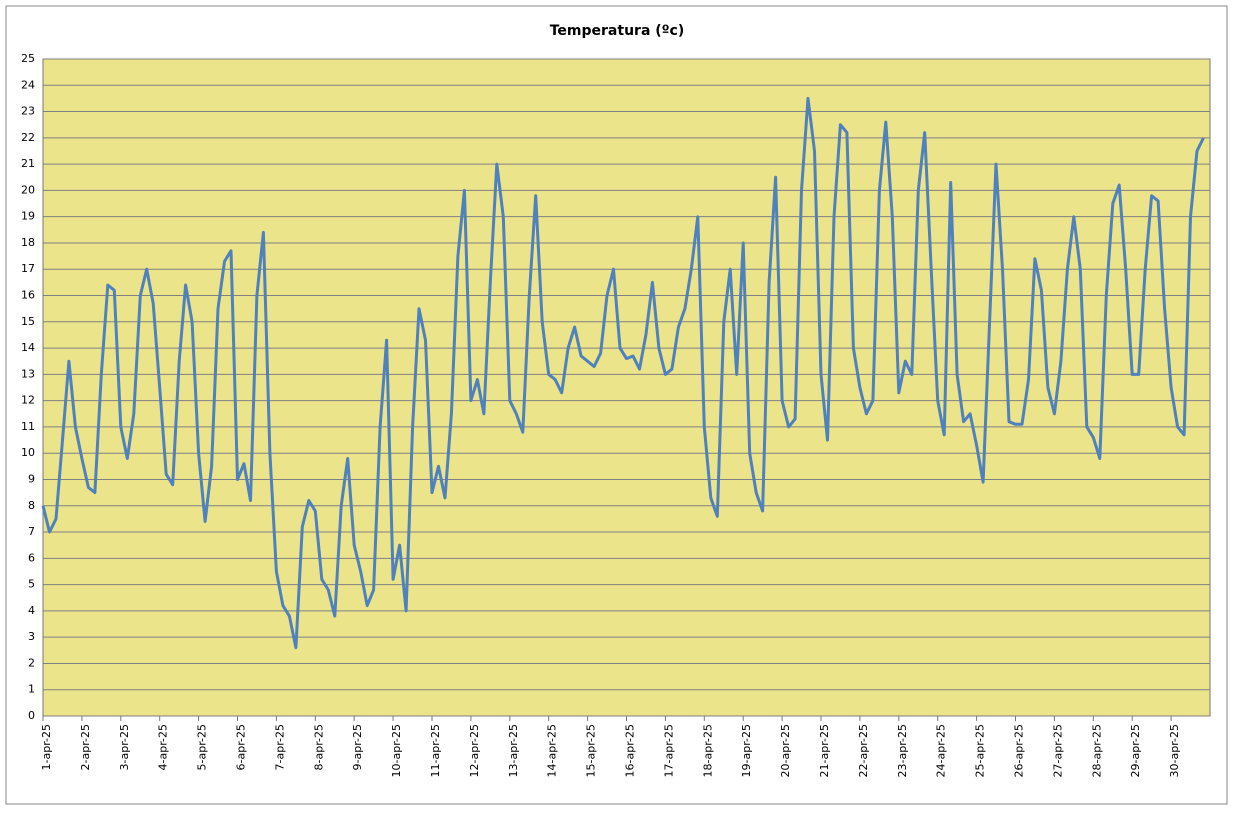 The width and height of the screenshot is (1233, 814). Describe the element at coordinates (46, 747) in the screenshot. I see `x-tick-label: 1-apr-25` at that location.